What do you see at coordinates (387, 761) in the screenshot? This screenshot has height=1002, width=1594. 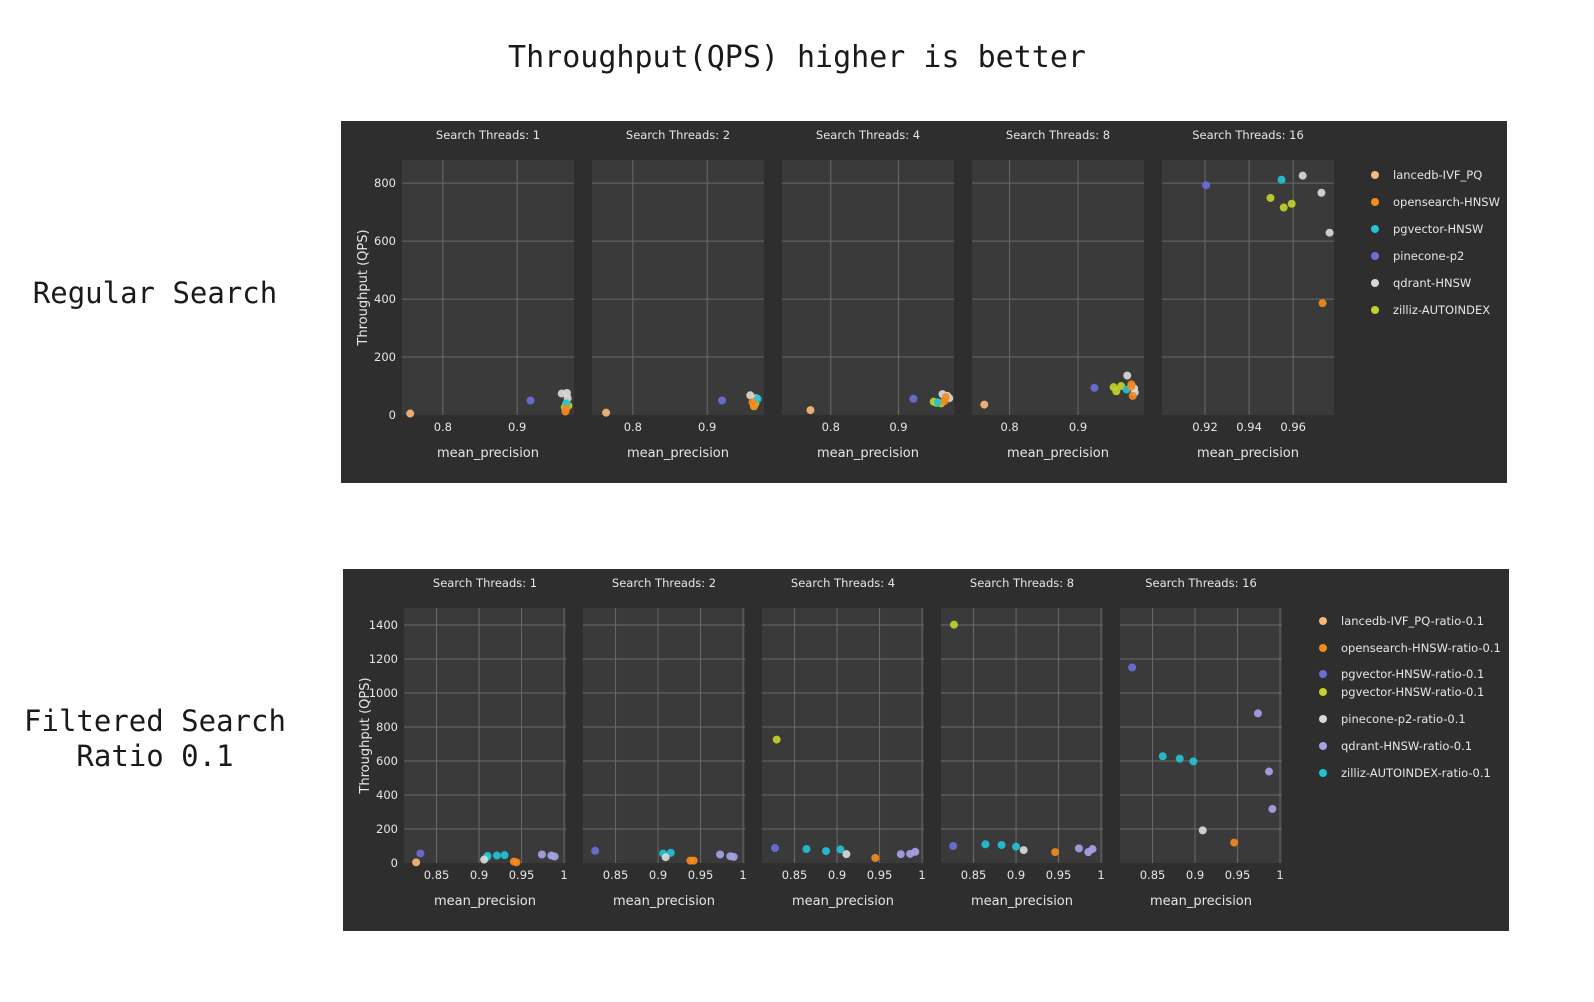 I see `y-tick-label: 600` at bounding box center [387, 761].